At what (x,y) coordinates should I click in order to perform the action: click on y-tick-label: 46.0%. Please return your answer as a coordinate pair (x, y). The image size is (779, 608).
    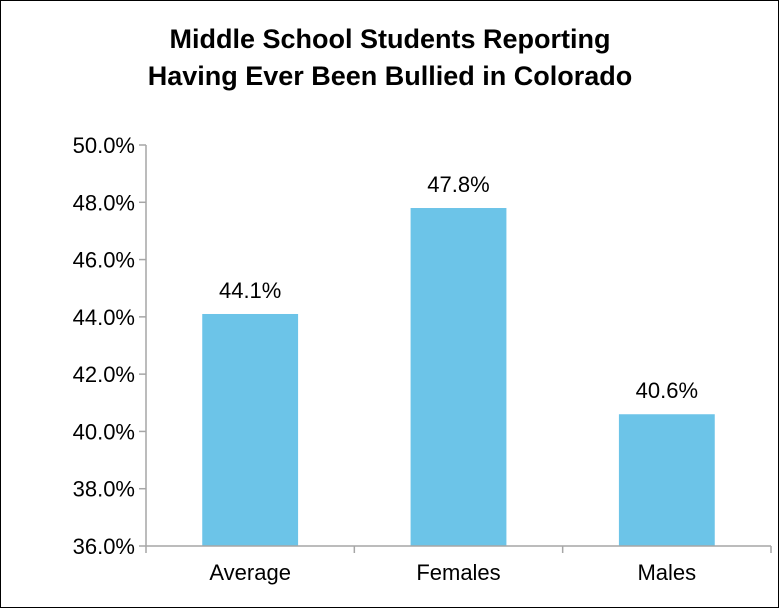
    Looking at the image, I should click on (104, 260).